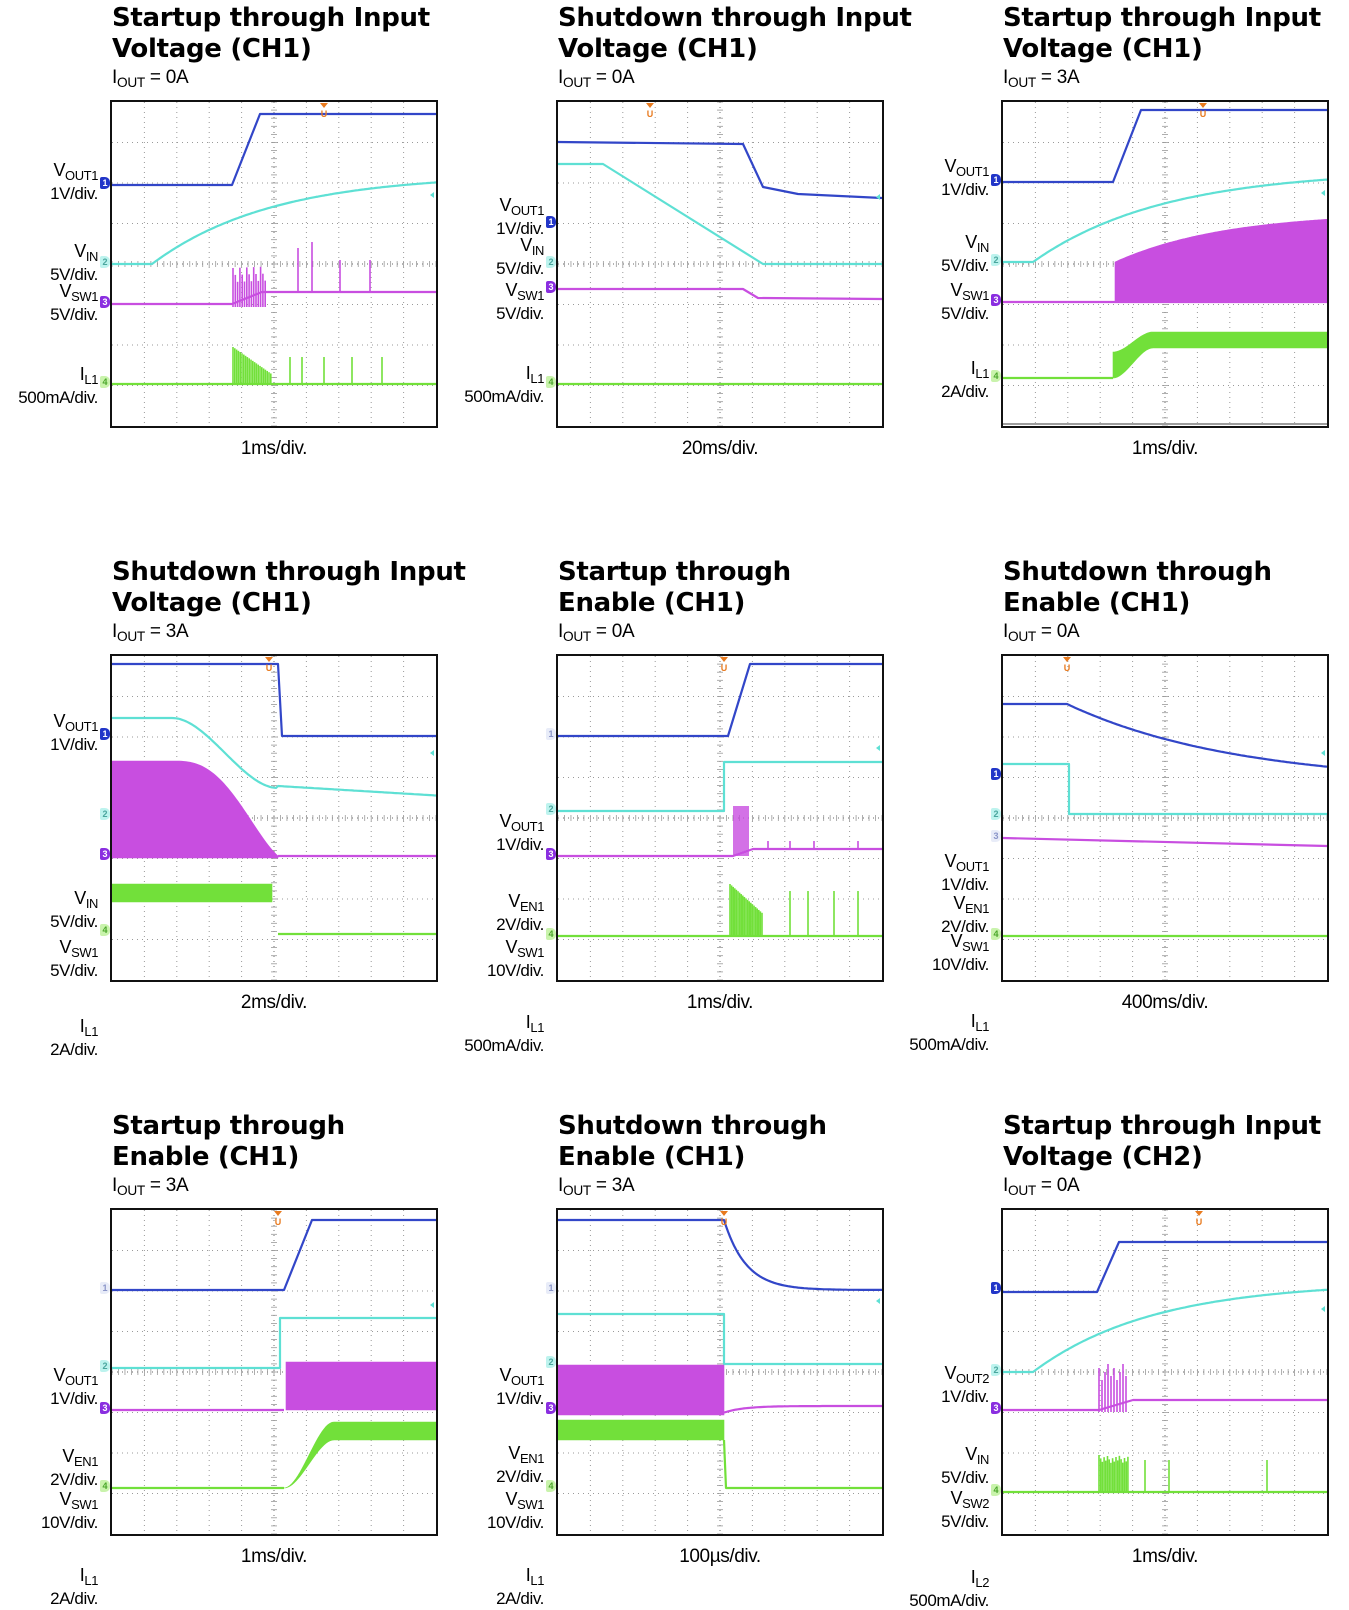  Describe the element at coordinates (274, 818) in the screenshot. I see `graticule` at that location.